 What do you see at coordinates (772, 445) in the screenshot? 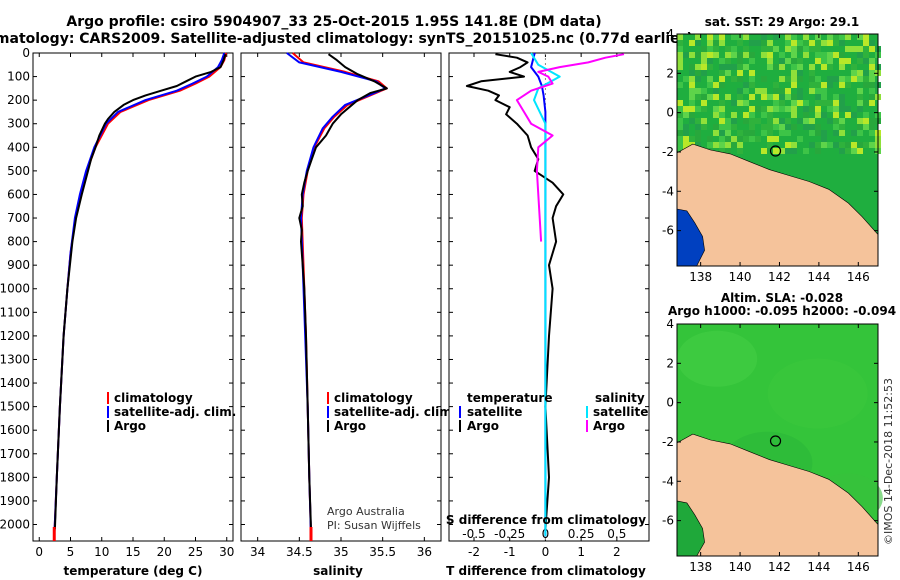
I see `sla-map-body: 138 140 142 144 146 4 2 0 -2 -4 -6` at bounding box center [772, 445].